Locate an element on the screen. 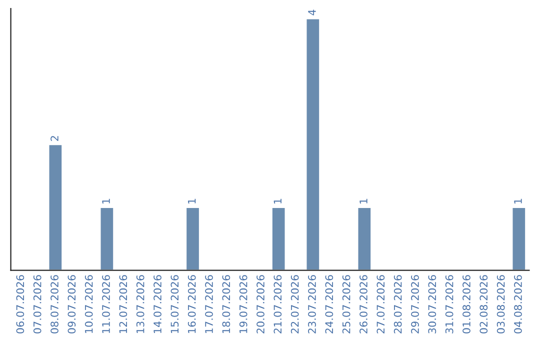 Image resolution: width=540 pixels, height=340 pixels. x-tick-label: 18.07.2026 is located at coordinates (226, 304).